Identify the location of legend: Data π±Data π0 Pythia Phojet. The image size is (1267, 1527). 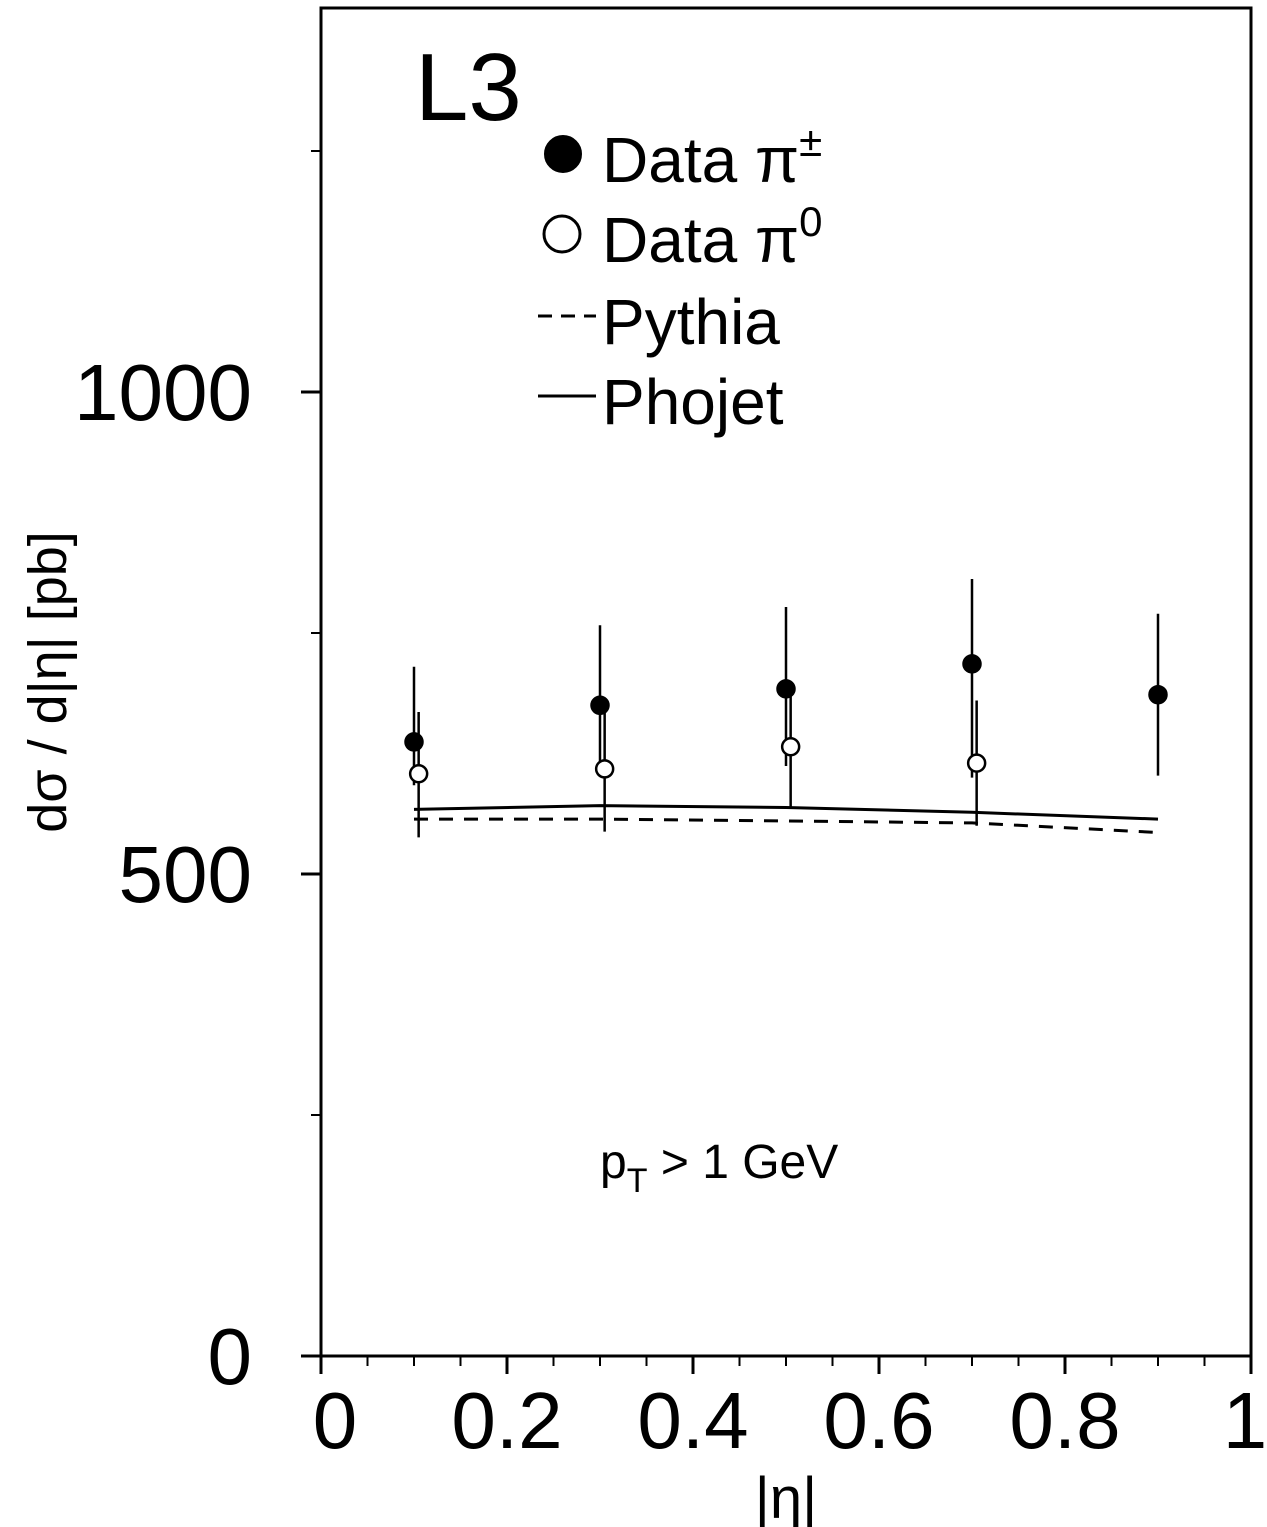
(680, 278).